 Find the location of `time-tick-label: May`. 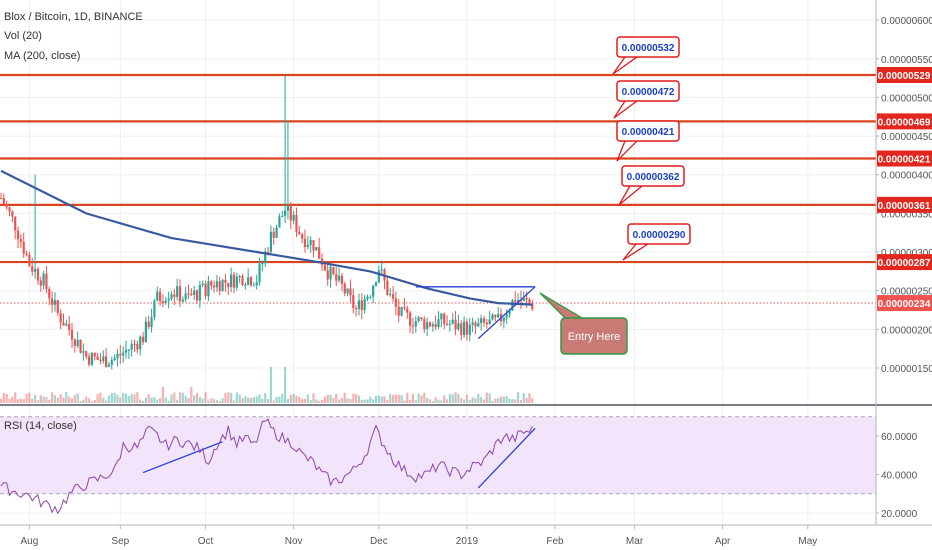

time-tick-label: May is located at coordinates (807, 541).